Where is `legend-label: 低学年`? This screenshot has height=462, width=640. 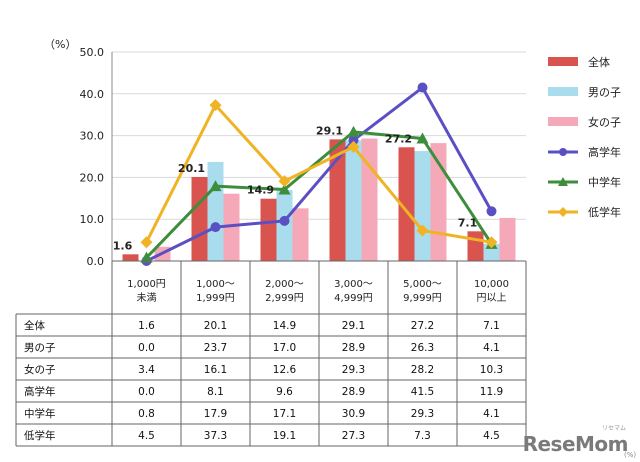 legend-label: 低学年 is located at coordinates (604, 212).